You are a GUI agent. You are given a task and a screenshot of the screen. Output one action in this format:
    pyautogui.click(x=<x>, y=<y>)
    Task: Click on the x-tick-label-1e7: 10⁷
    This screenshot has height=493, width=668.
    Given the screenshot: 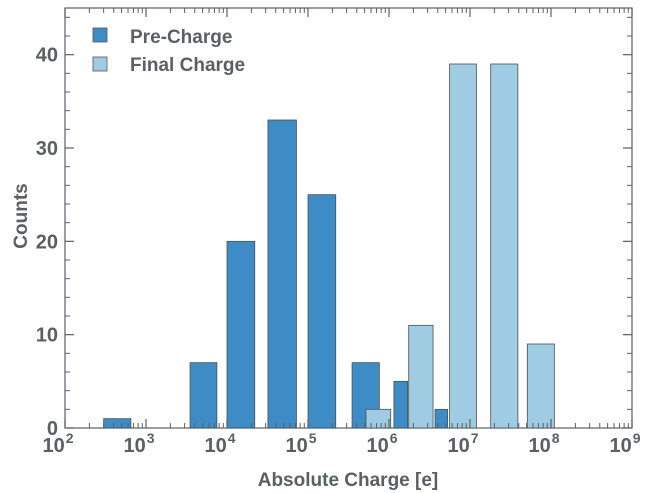 What is the action you would take?
    pyautogui.click(x=462, y=443)
    